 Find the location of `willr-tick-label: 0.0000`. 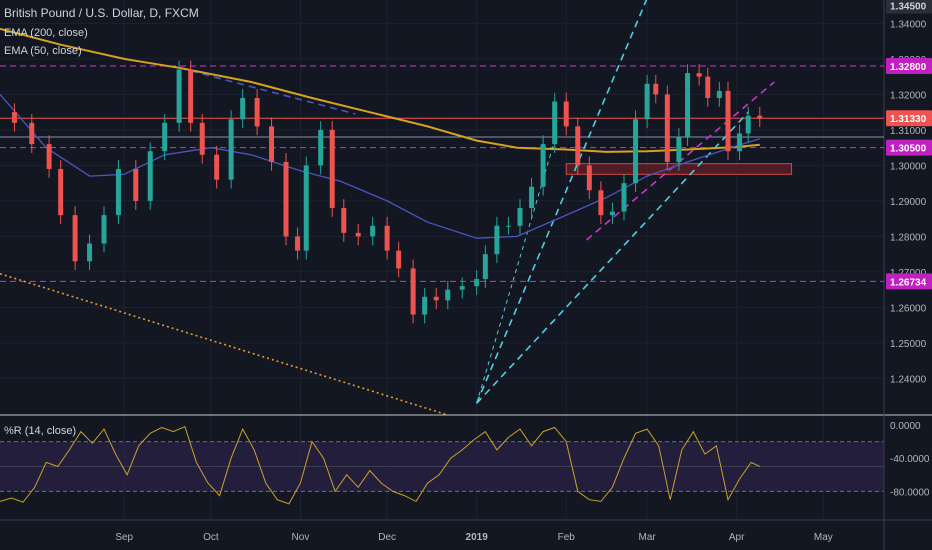

willr-tick-label: 0.0000 is located at coordinates (905, 426).